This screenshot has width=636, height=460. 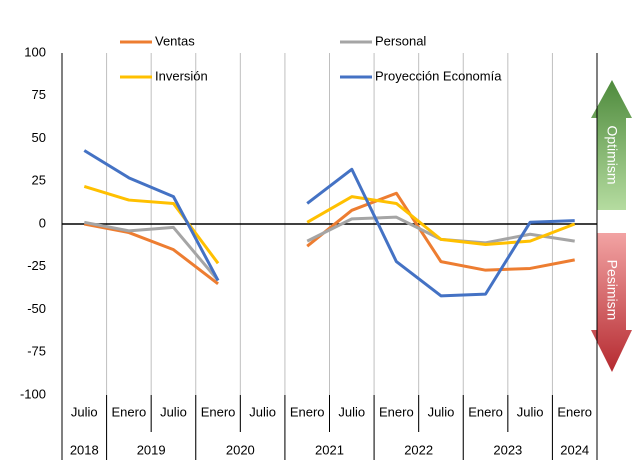 I want to click on y-tick-label: -100, so click(x=33, y=393).